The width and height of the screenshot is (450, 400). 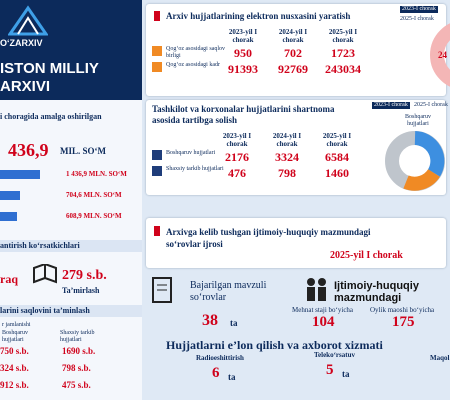 I want to click on value: 38, so click(x=210, y=320).